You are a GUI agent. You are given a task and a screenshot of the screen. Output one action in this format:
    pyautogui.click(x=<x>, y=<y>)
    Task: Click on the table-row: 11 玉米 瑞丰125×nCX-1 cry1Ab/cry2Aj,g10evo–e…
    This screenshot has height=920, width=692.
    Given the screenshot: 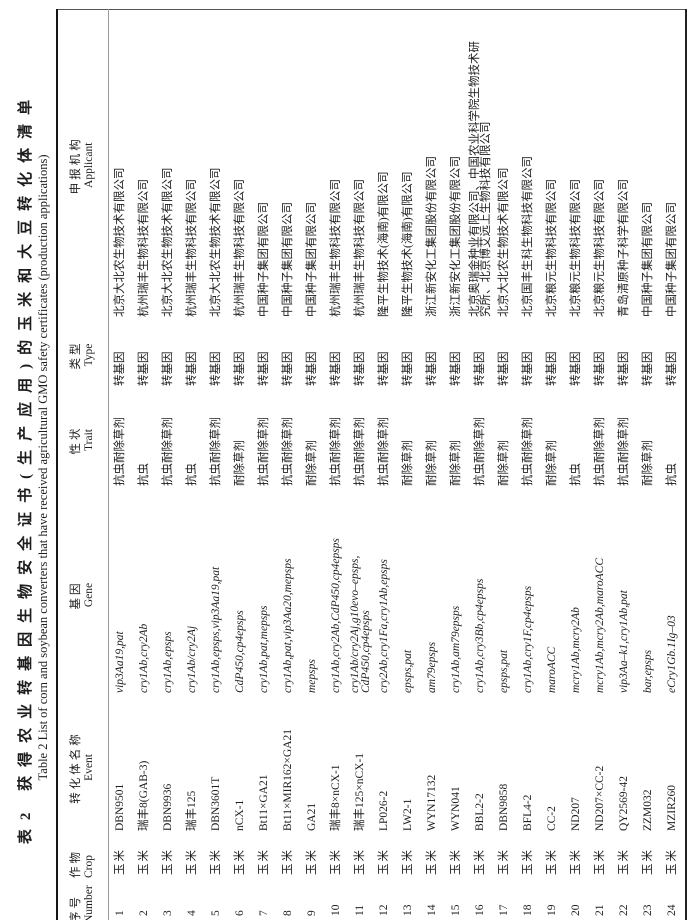 What is the action you would take?
    pyautogui.click(x=361, y=465)
    